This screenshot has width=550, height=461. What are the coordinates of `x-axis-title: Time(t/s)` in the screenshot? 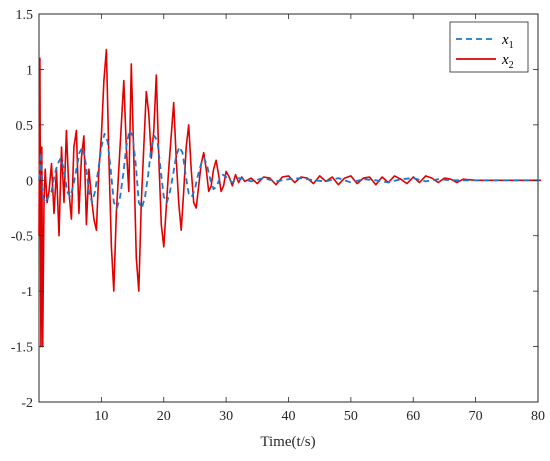 It's located at (287, 442).